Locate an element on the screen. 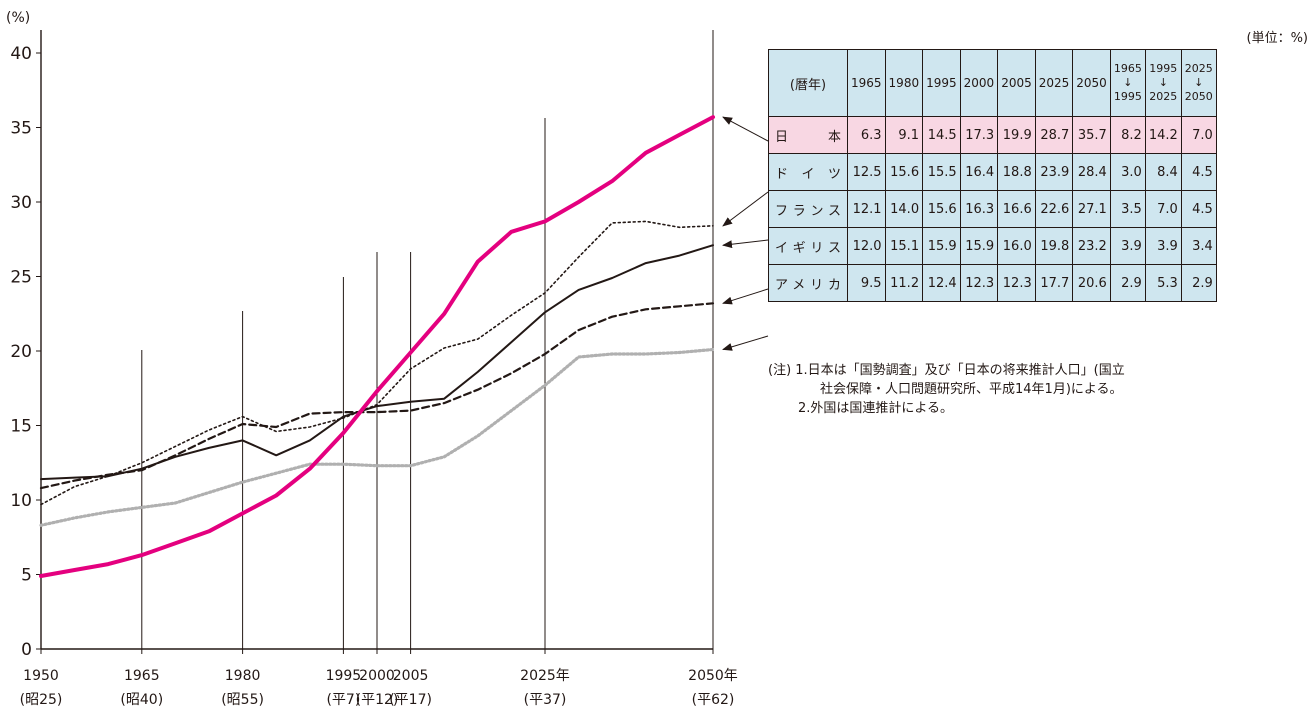 This screenshot has width=1313, height=713. cell-value: 3.4 is located at coordinates (1198, 246).